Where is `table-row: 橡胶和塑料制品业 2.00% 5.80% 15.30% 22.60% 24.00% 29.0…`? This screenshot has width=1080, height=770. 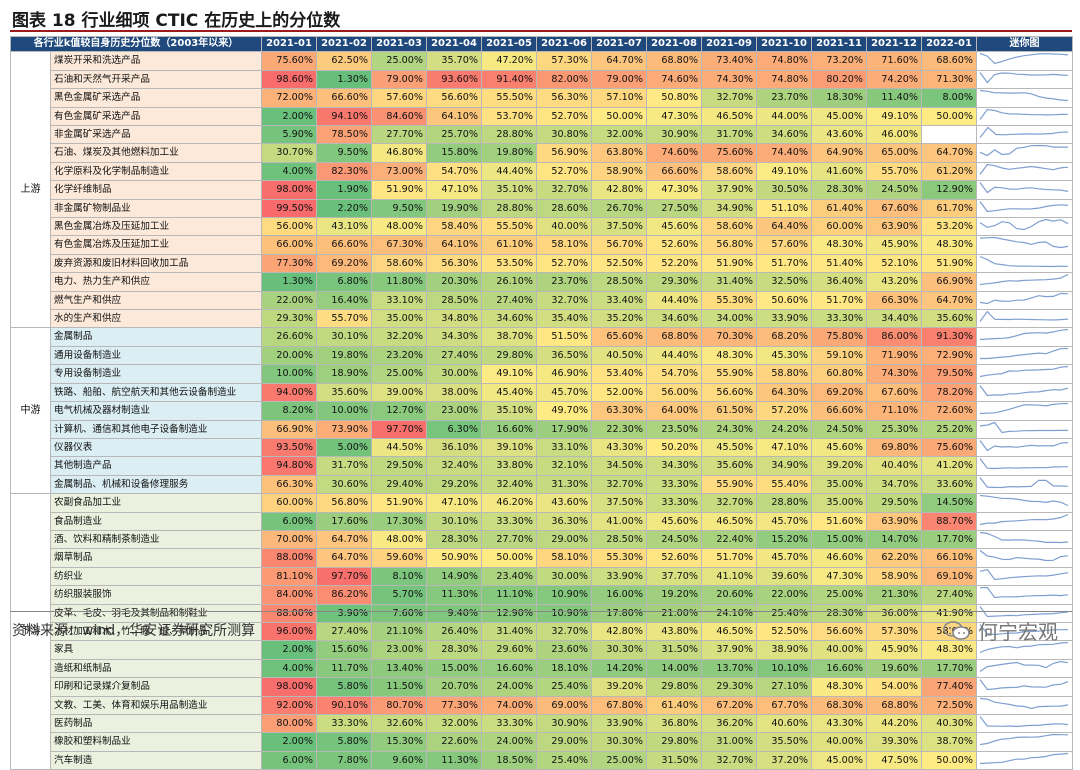 table-row: 橡胶和塑料制品业 2.00% 5.80% 15.30% 22.60% 24.00% 29.0… is located at coordinates (542, 742).